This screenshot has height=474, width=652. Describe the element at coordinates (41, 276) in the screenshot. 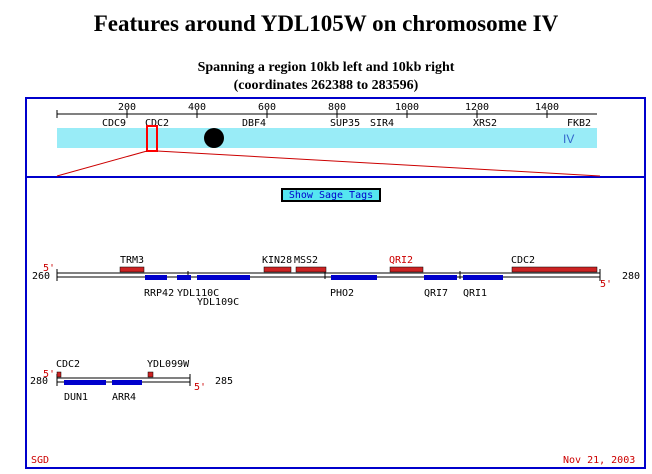

I see `track1-left-coord: 260` at that location.